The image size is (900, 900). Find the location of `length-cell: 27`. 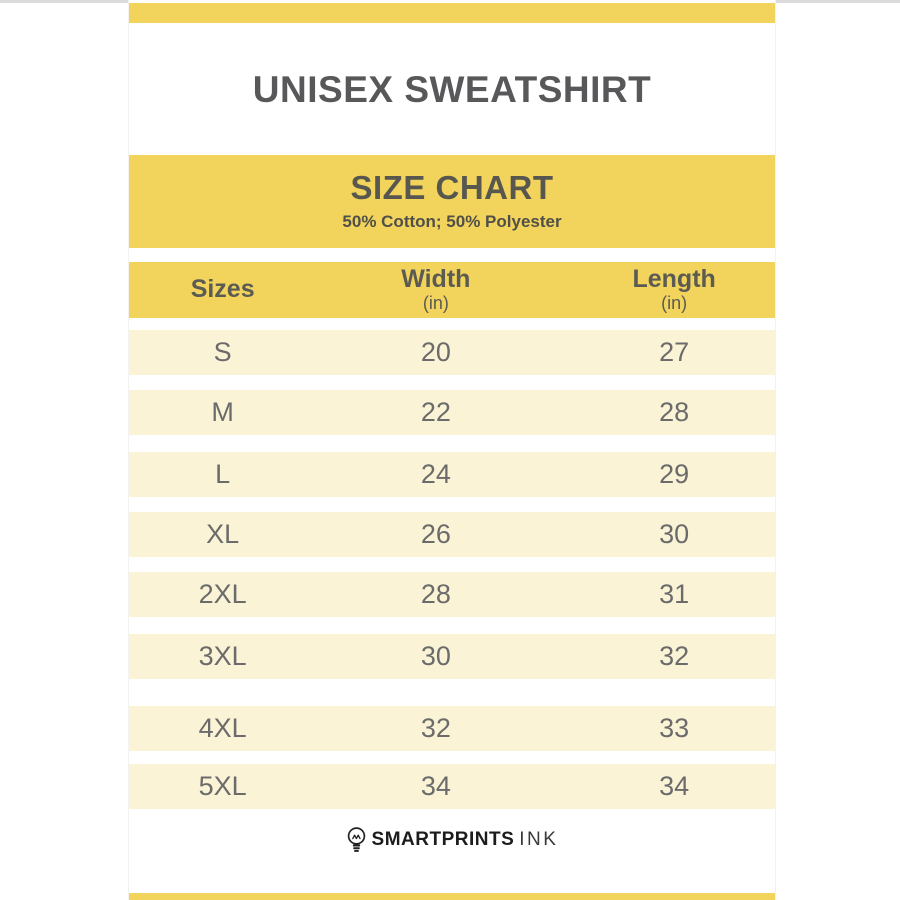

length-cell: 27 is located at coordinates (674, 352).